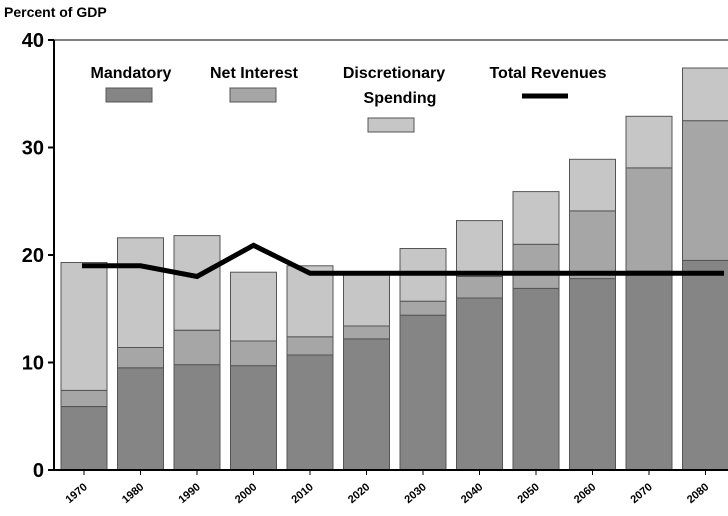  What do you see at coordinates (479, 384) in the screenshot?
I see `bar-mandatory-2040` at bounding box center [479, 384].